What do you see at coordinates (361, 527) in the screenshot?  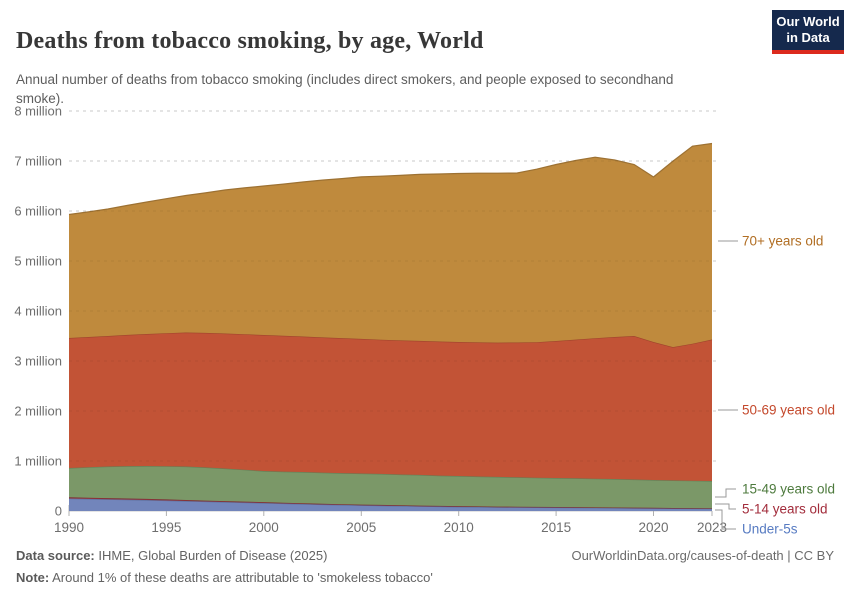 I see `x-tick-label-2005: 2005` at bounding box center [361, 527].